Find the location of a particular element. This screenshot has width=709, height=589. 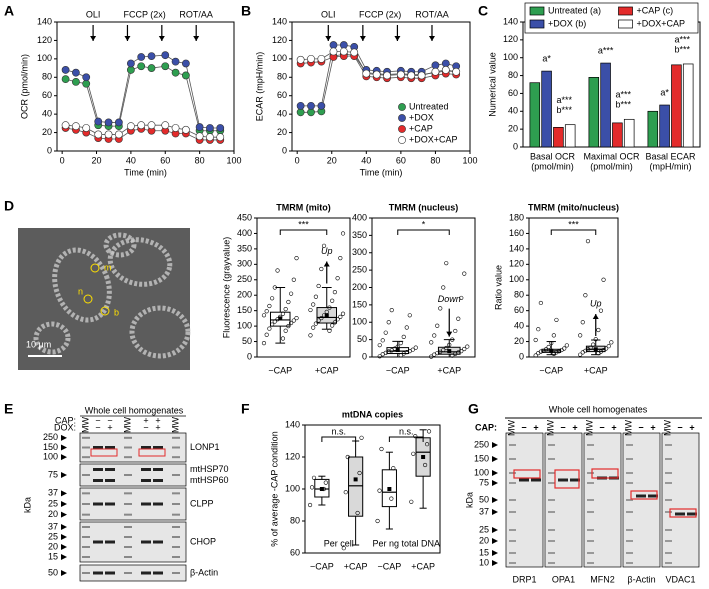

lane-sign: − is located at coordinates (97, 427).